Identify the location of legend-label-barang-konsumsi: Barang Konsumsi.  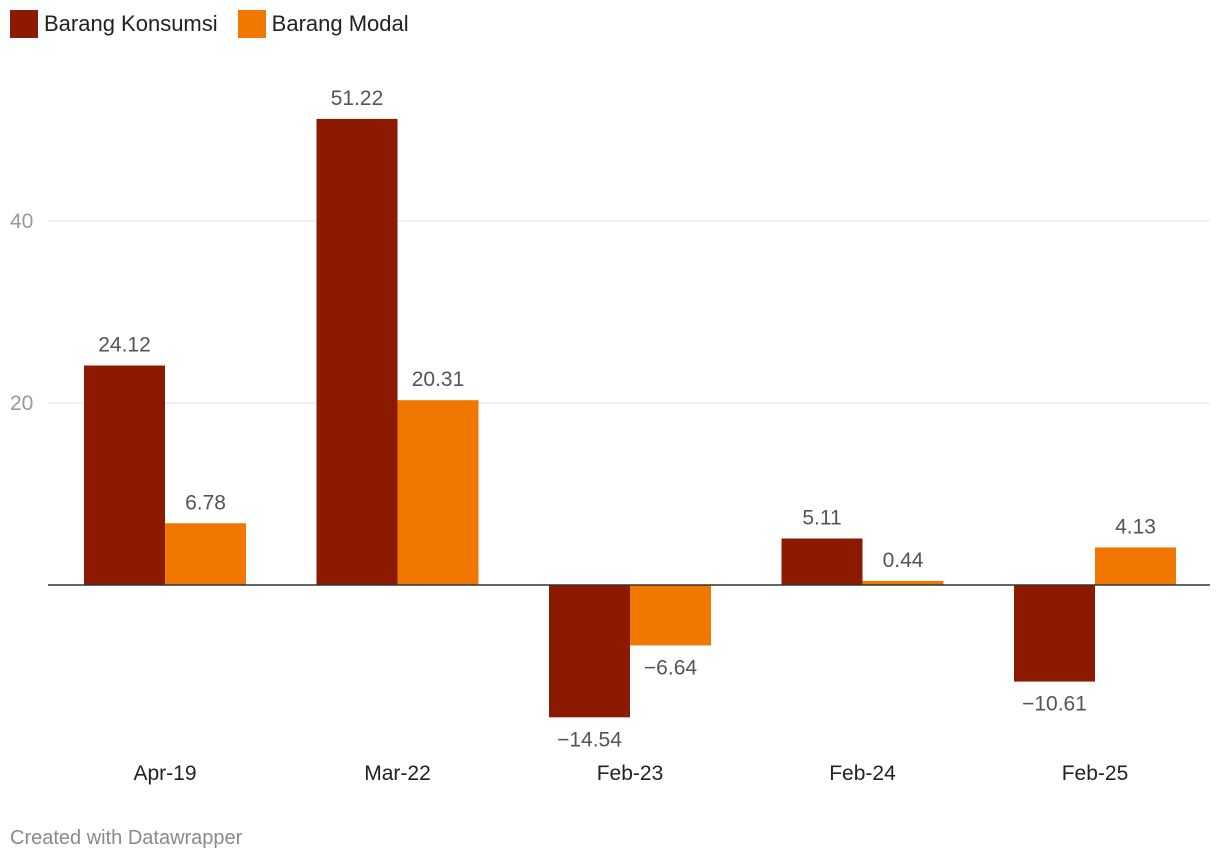
(131, 23).